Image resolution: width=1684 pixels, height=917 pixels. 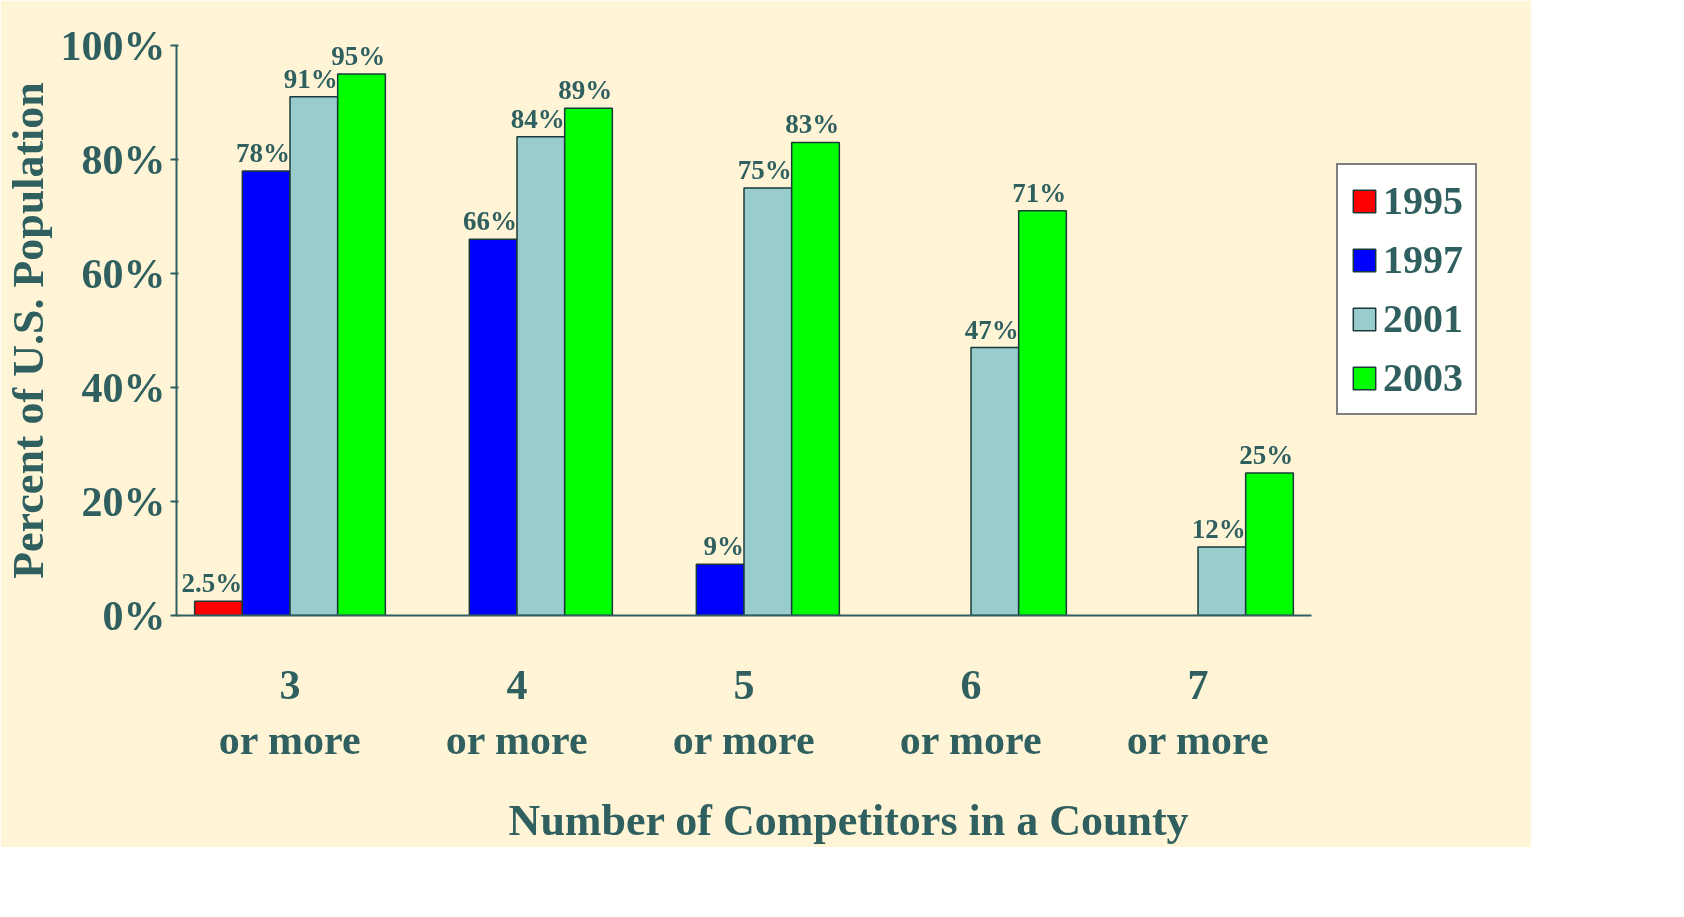 What do you see at coordinates (28, 330) in the screenshot?
I see `y-axis-title: Percent of U.S. Population` at bounding box center [28, 330].